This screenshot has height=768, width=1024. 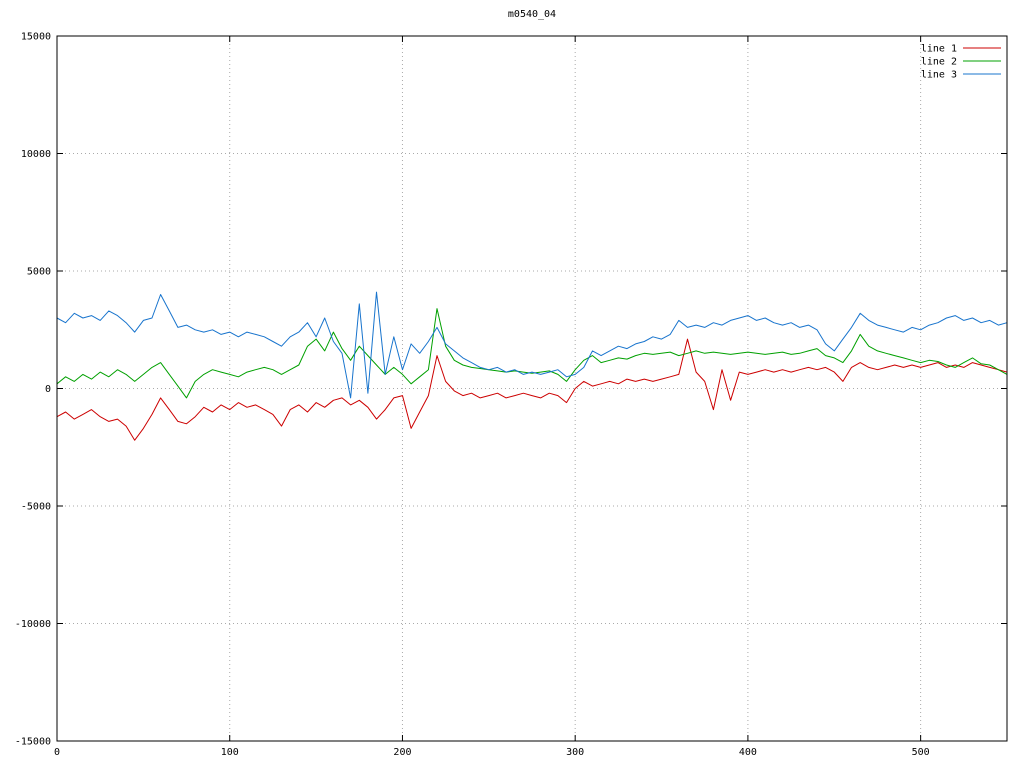 What do you see at coordinates (402, 752) in the screenshot?
I see `x-tick-label: 200` at bounding box center [402, 752].